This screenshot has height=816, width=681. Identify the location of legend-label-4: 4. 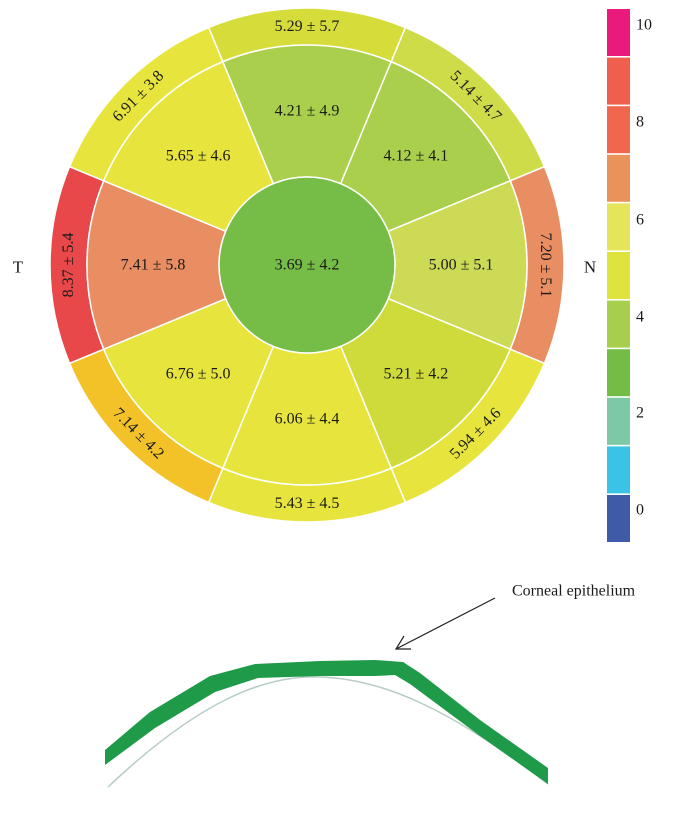
(640, 317).